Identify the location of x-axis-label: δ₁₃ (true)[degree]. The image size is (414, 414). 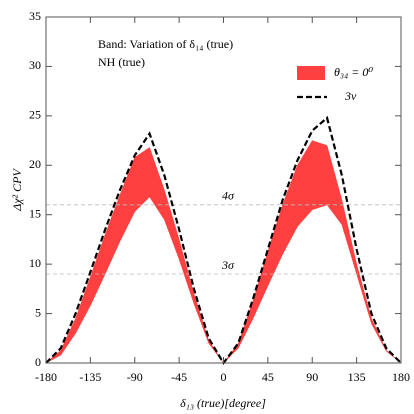
(223, 403).